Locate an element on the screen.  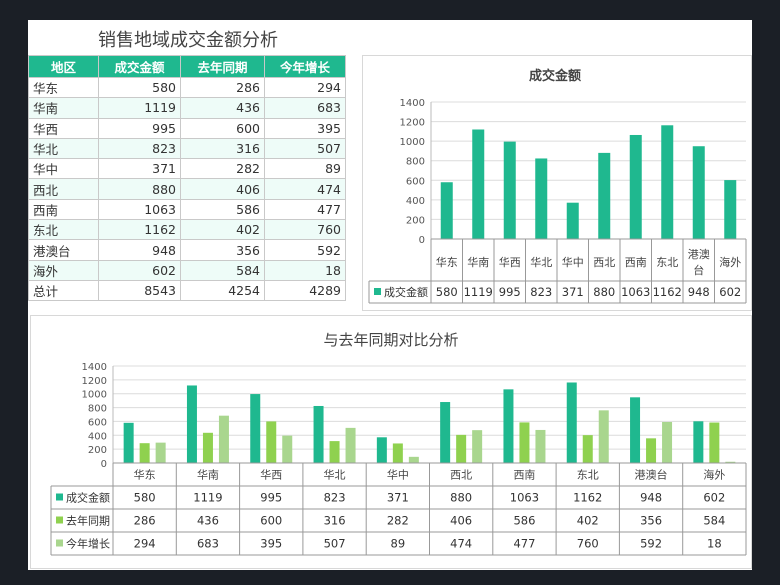
column-header: 成交金额 is located at coordinates (139, 66).